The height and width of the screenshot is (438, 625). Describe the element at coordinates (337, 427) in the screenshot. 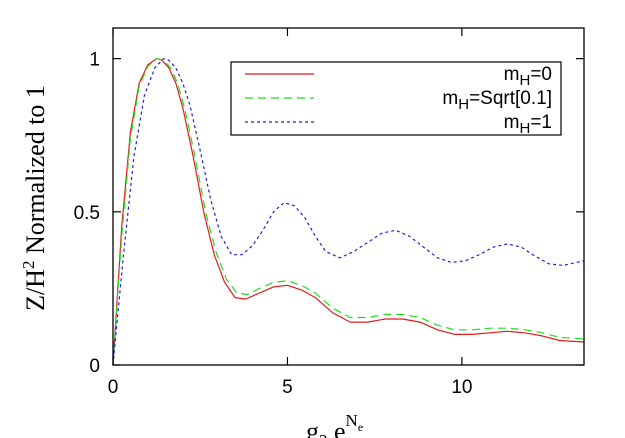

I see `x-axis-title-base: e` at that location.